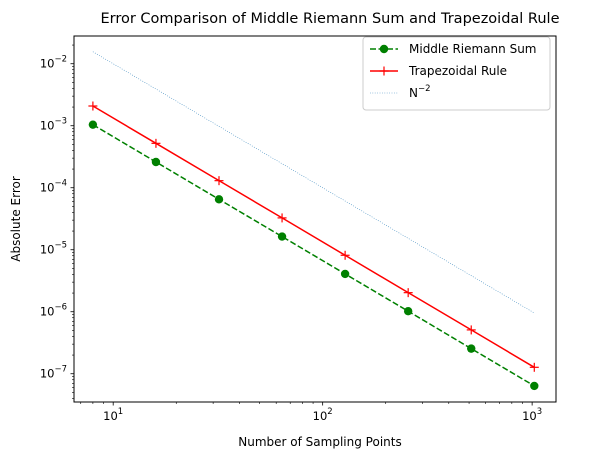  What do you see at coordinates (400, 92) in the screenshot?
I see `legend-item: N−2` at bounding box center [400, 92].